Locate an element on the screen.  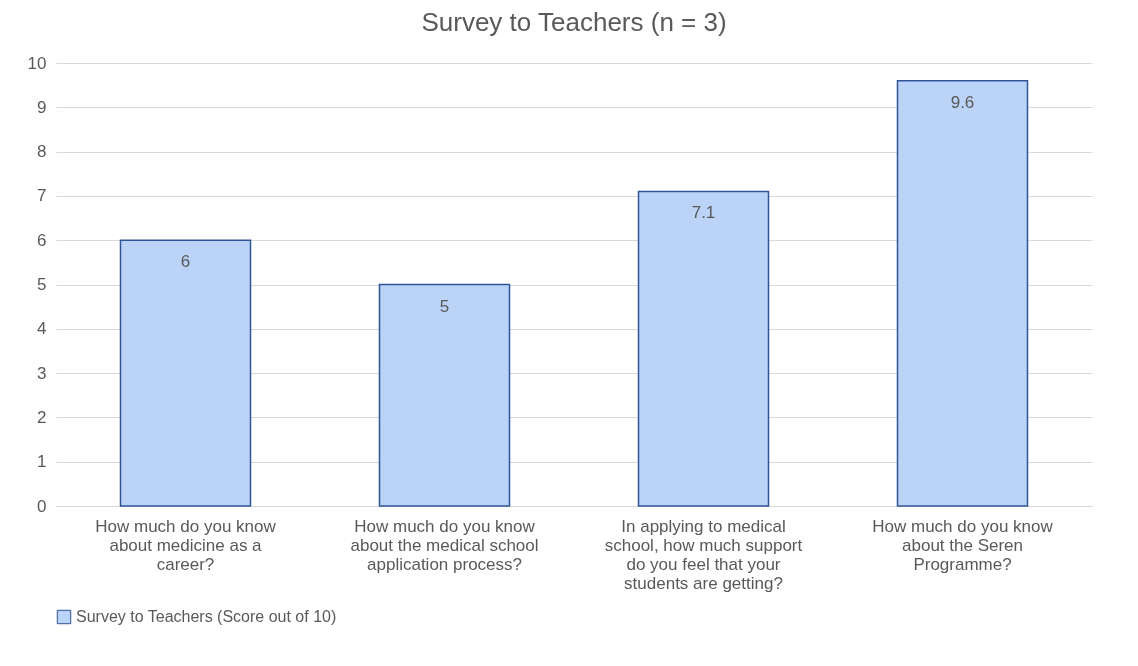
chart-title: Survey to Teachers (n = 3) is located at coordinates (574, 22).